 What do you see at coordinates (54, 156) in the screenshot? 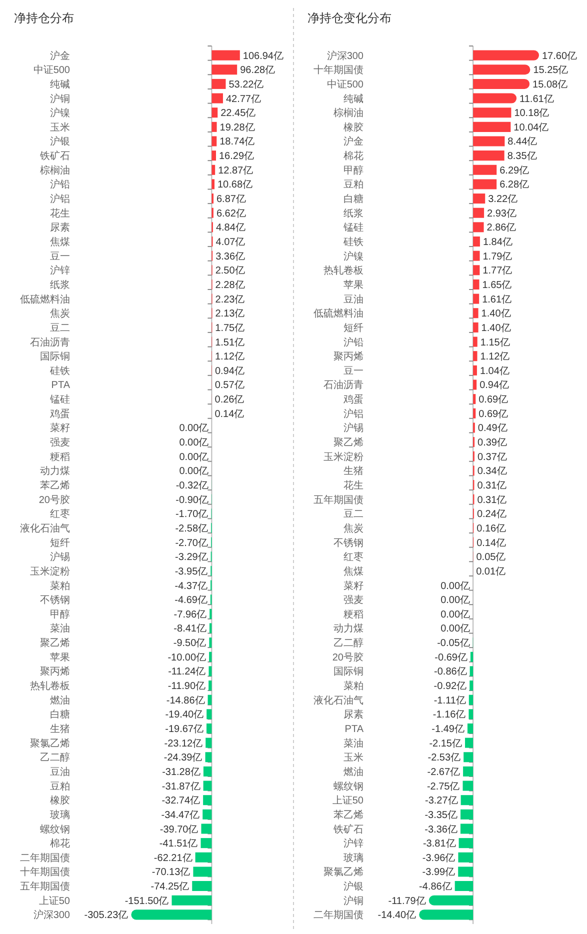
I see `y-tick-label: 铁矿石` at bounding box center [54, 156].